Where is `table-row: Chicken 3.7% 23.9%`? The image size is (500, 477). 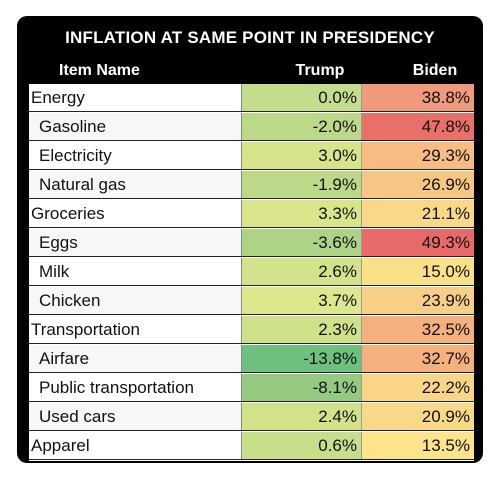
table-row: Chicken 3.7% 23.9% is located at coordinates (251, 301).